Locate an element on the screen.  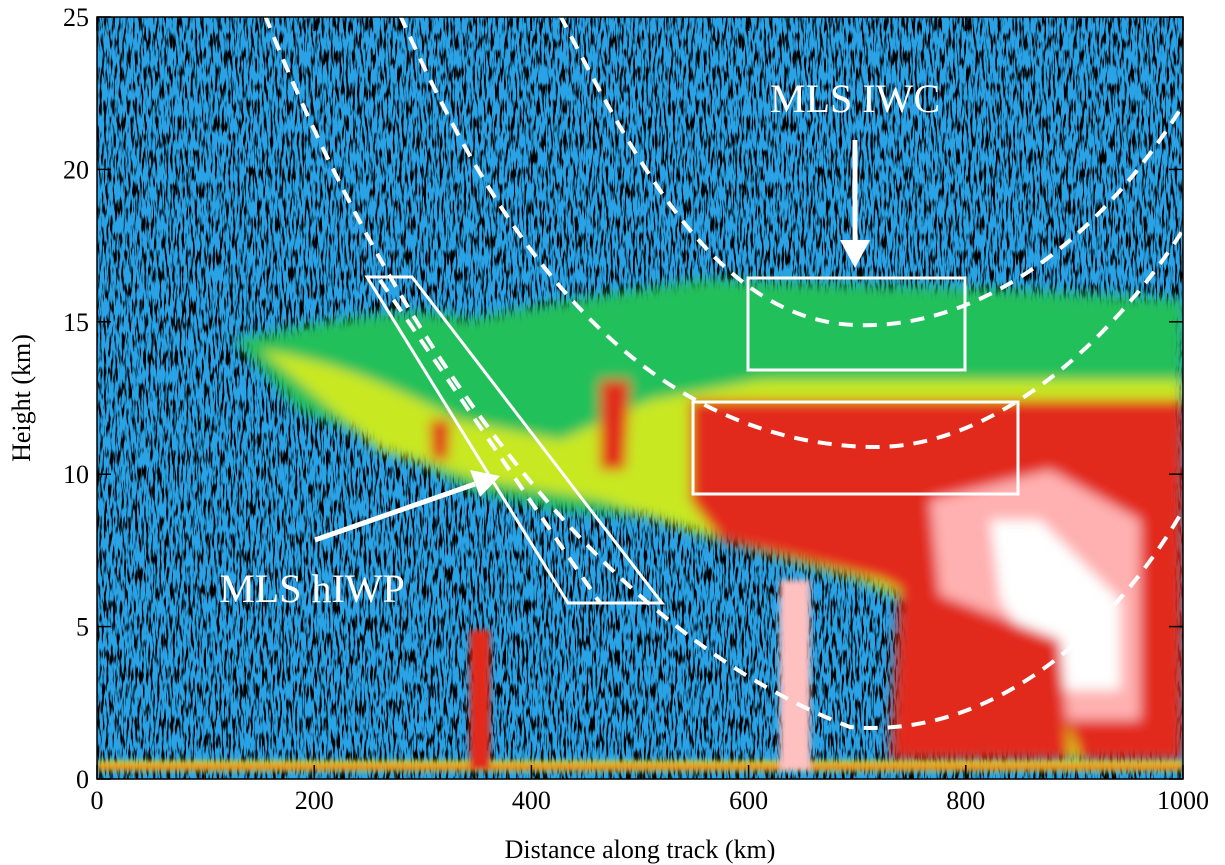
x-axis-label: Distance along track (km) is located at coordinates (640, 849).